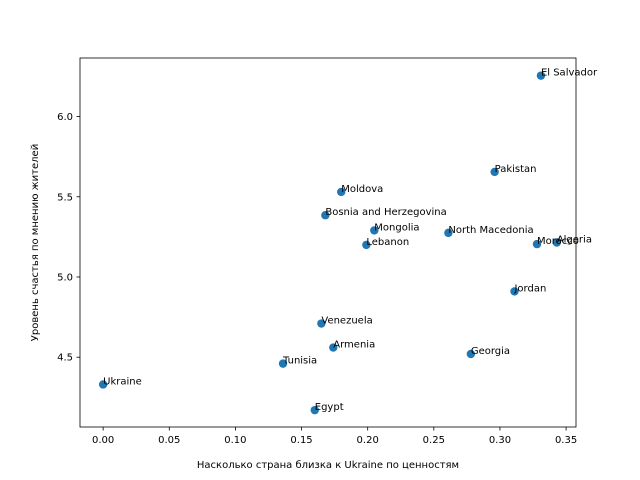  Describe the element at coordinates (65, 117) in the screenshot. I see `y-tick-label: 6.0` at that location.